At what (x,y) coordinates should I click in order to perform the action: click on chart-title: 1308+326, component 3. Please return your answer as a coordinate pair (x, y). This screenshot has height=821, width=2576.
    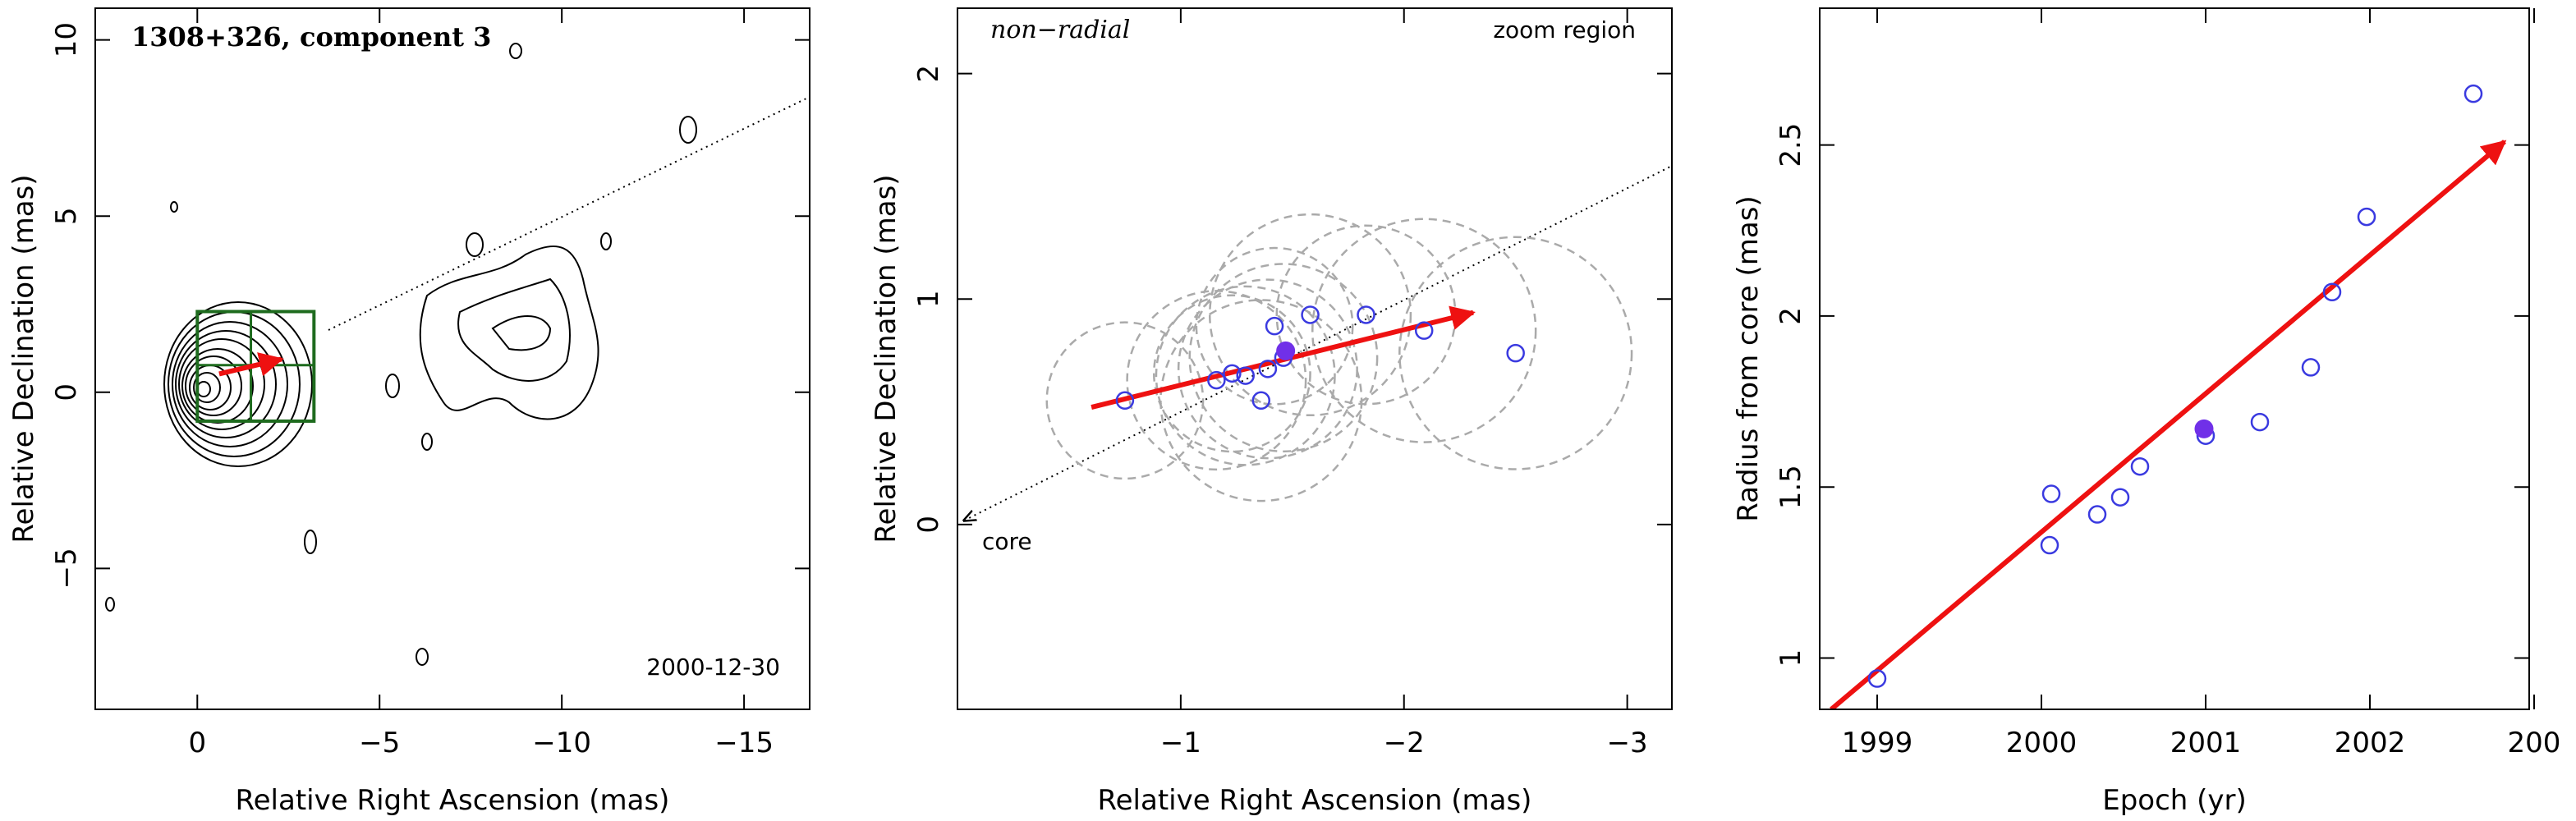
    Looking at the image, I should click on (311, 37).